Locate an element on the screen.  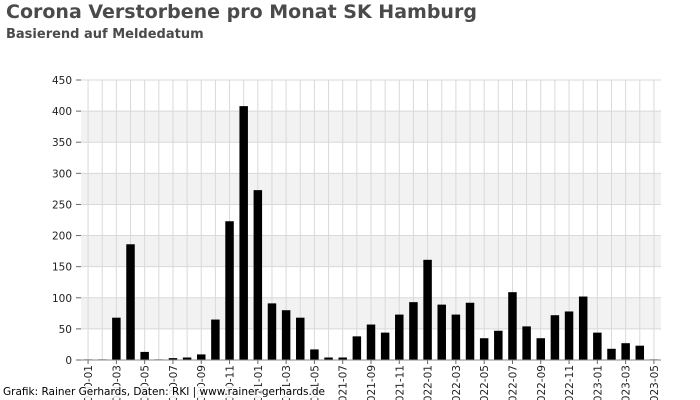
y-tick-label: 400 is located at coordinates (62, 112).